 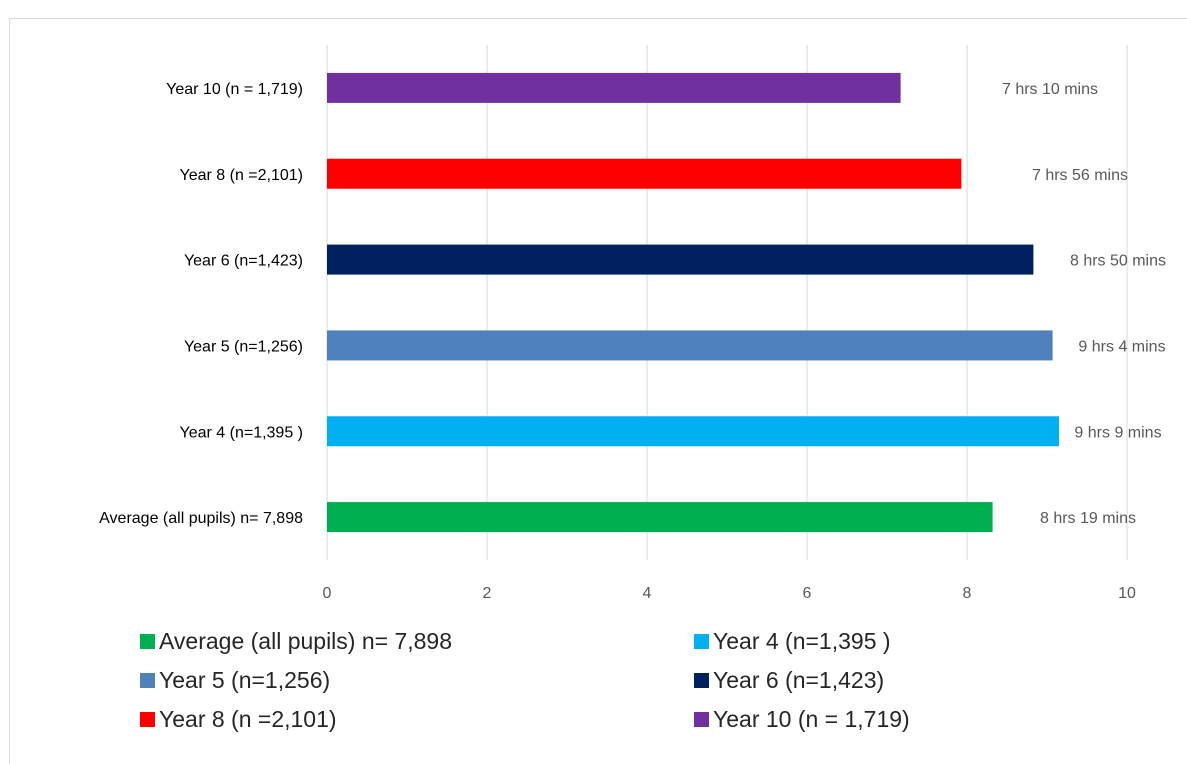 I want to click on legend-label: Year 10 (n = 1,719), so click(x=811, y=718).